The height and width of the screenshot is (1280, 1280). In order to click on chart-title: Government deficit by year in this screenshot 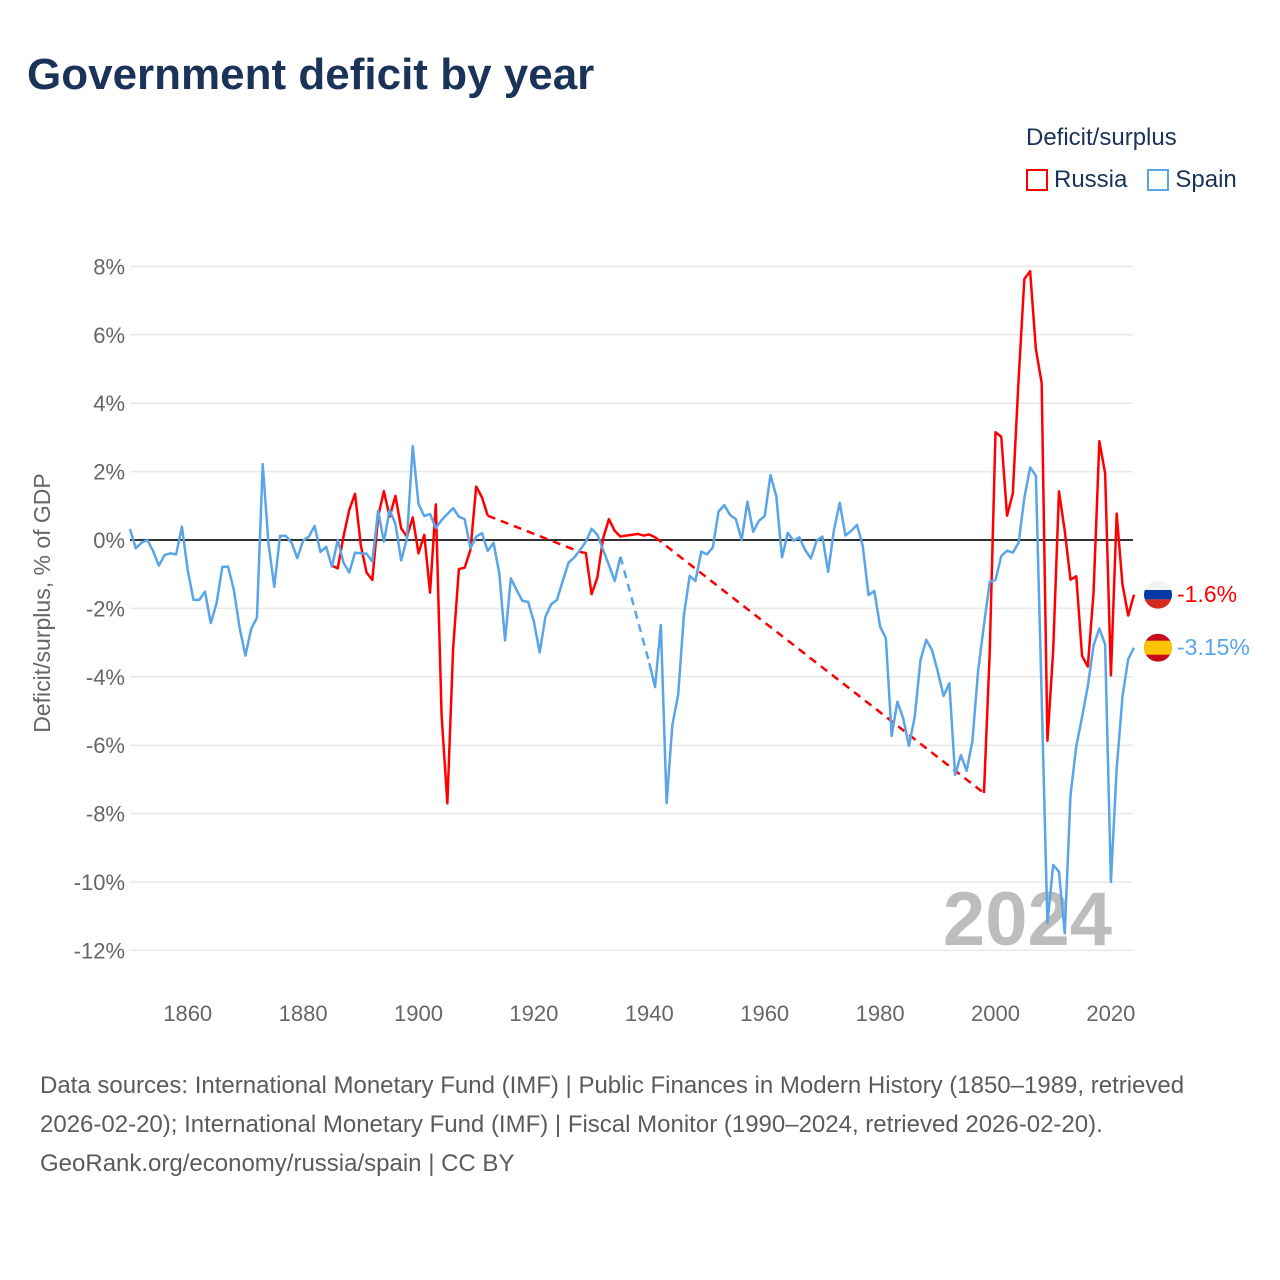, I will do `click(311, 74)`.